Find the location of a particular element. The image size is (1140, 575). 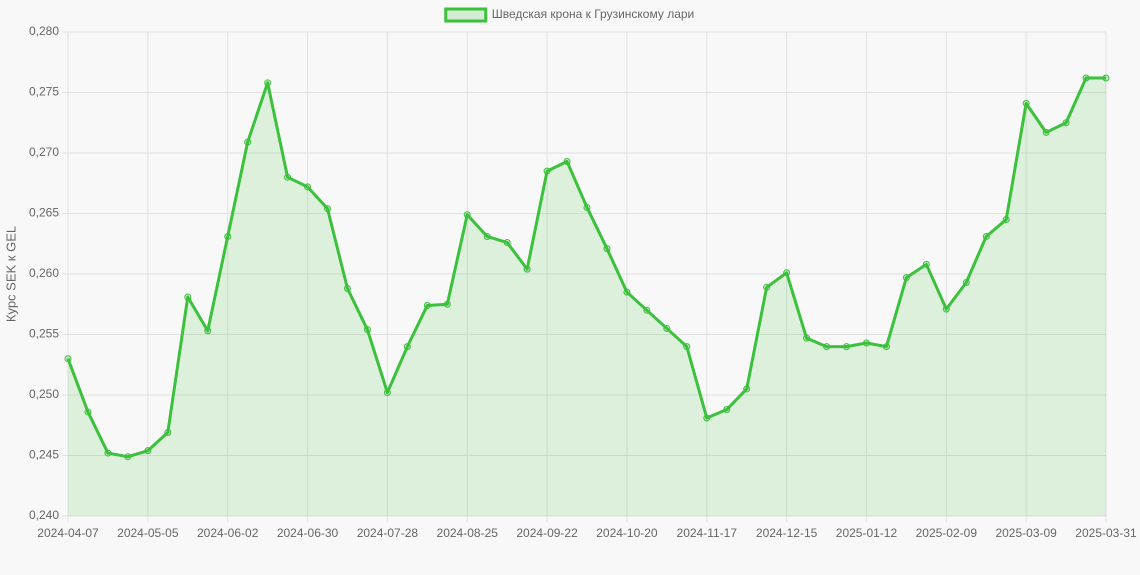

x-tick-label: 2025-02-09 is located at coordinates (947, 533).